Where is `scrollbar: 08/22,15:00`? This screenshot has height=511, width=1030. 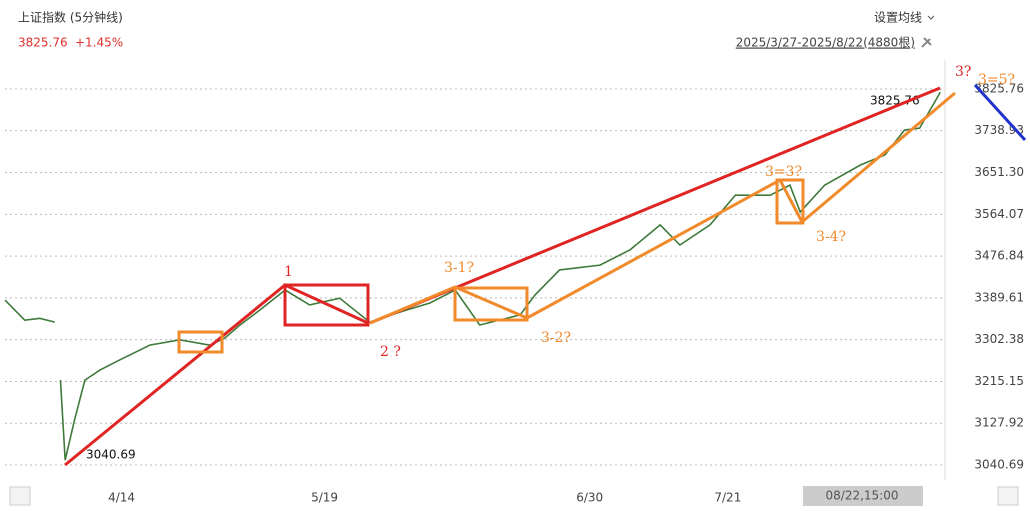 scrollbar: 08/22,15:00 is located at coordinates (514, 496).